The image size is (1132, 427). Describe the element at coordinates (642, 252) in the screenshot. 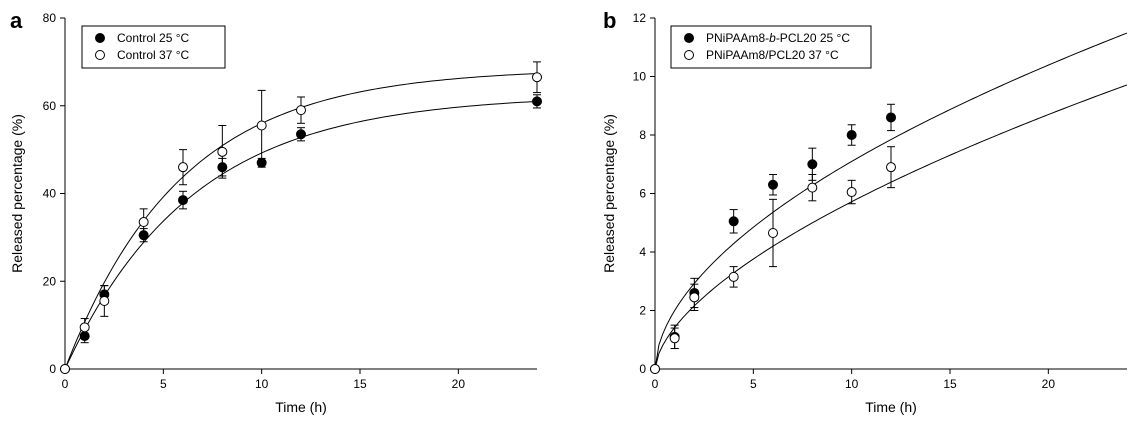

I see `y-tick-label: 4` at that location.